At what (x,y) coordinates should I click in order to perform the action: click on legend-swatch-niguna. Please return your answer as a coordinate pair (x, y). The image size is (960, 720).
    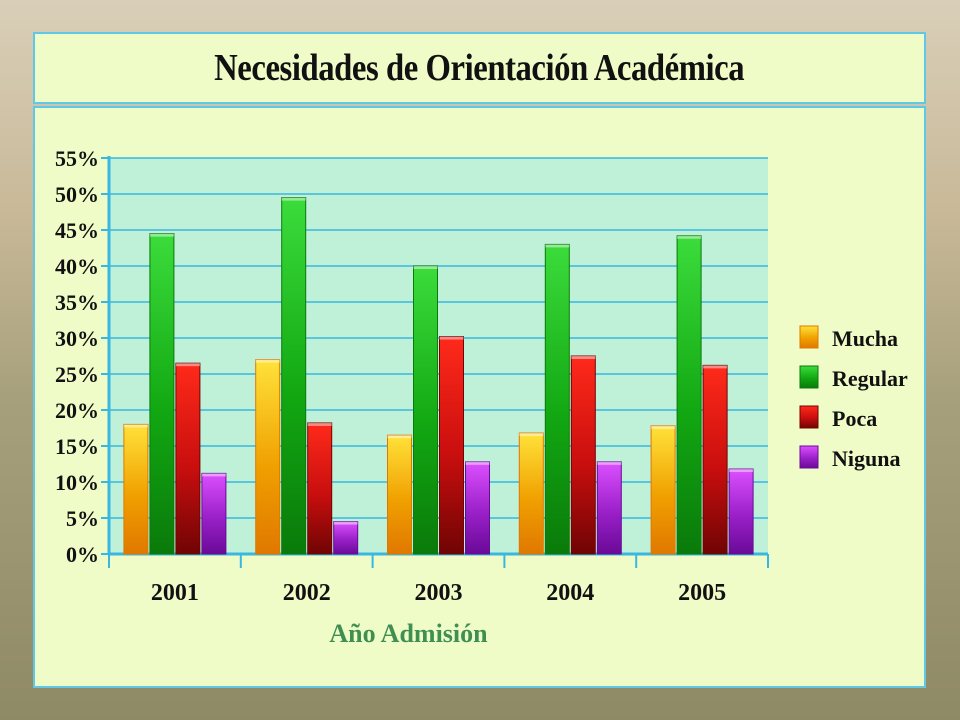
    Looking at the image, I should click on (809, 457).